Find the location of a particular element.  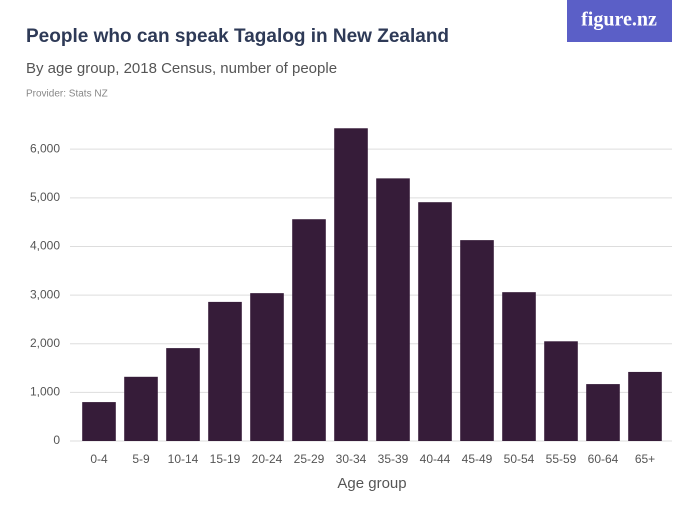

x-tick-label: 10-14 is located at coordinates (183, 459).